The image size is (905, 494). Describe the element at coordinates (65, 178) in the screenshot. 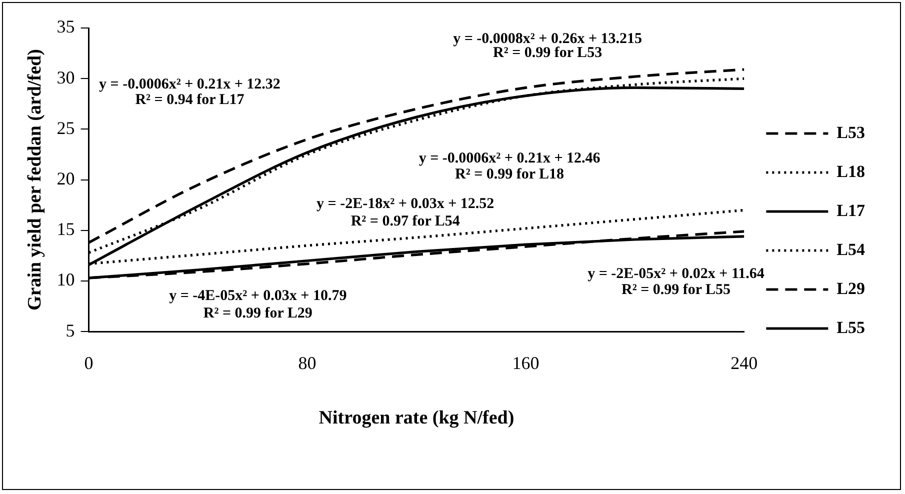

I see `y-tick-label: 20` at that location.